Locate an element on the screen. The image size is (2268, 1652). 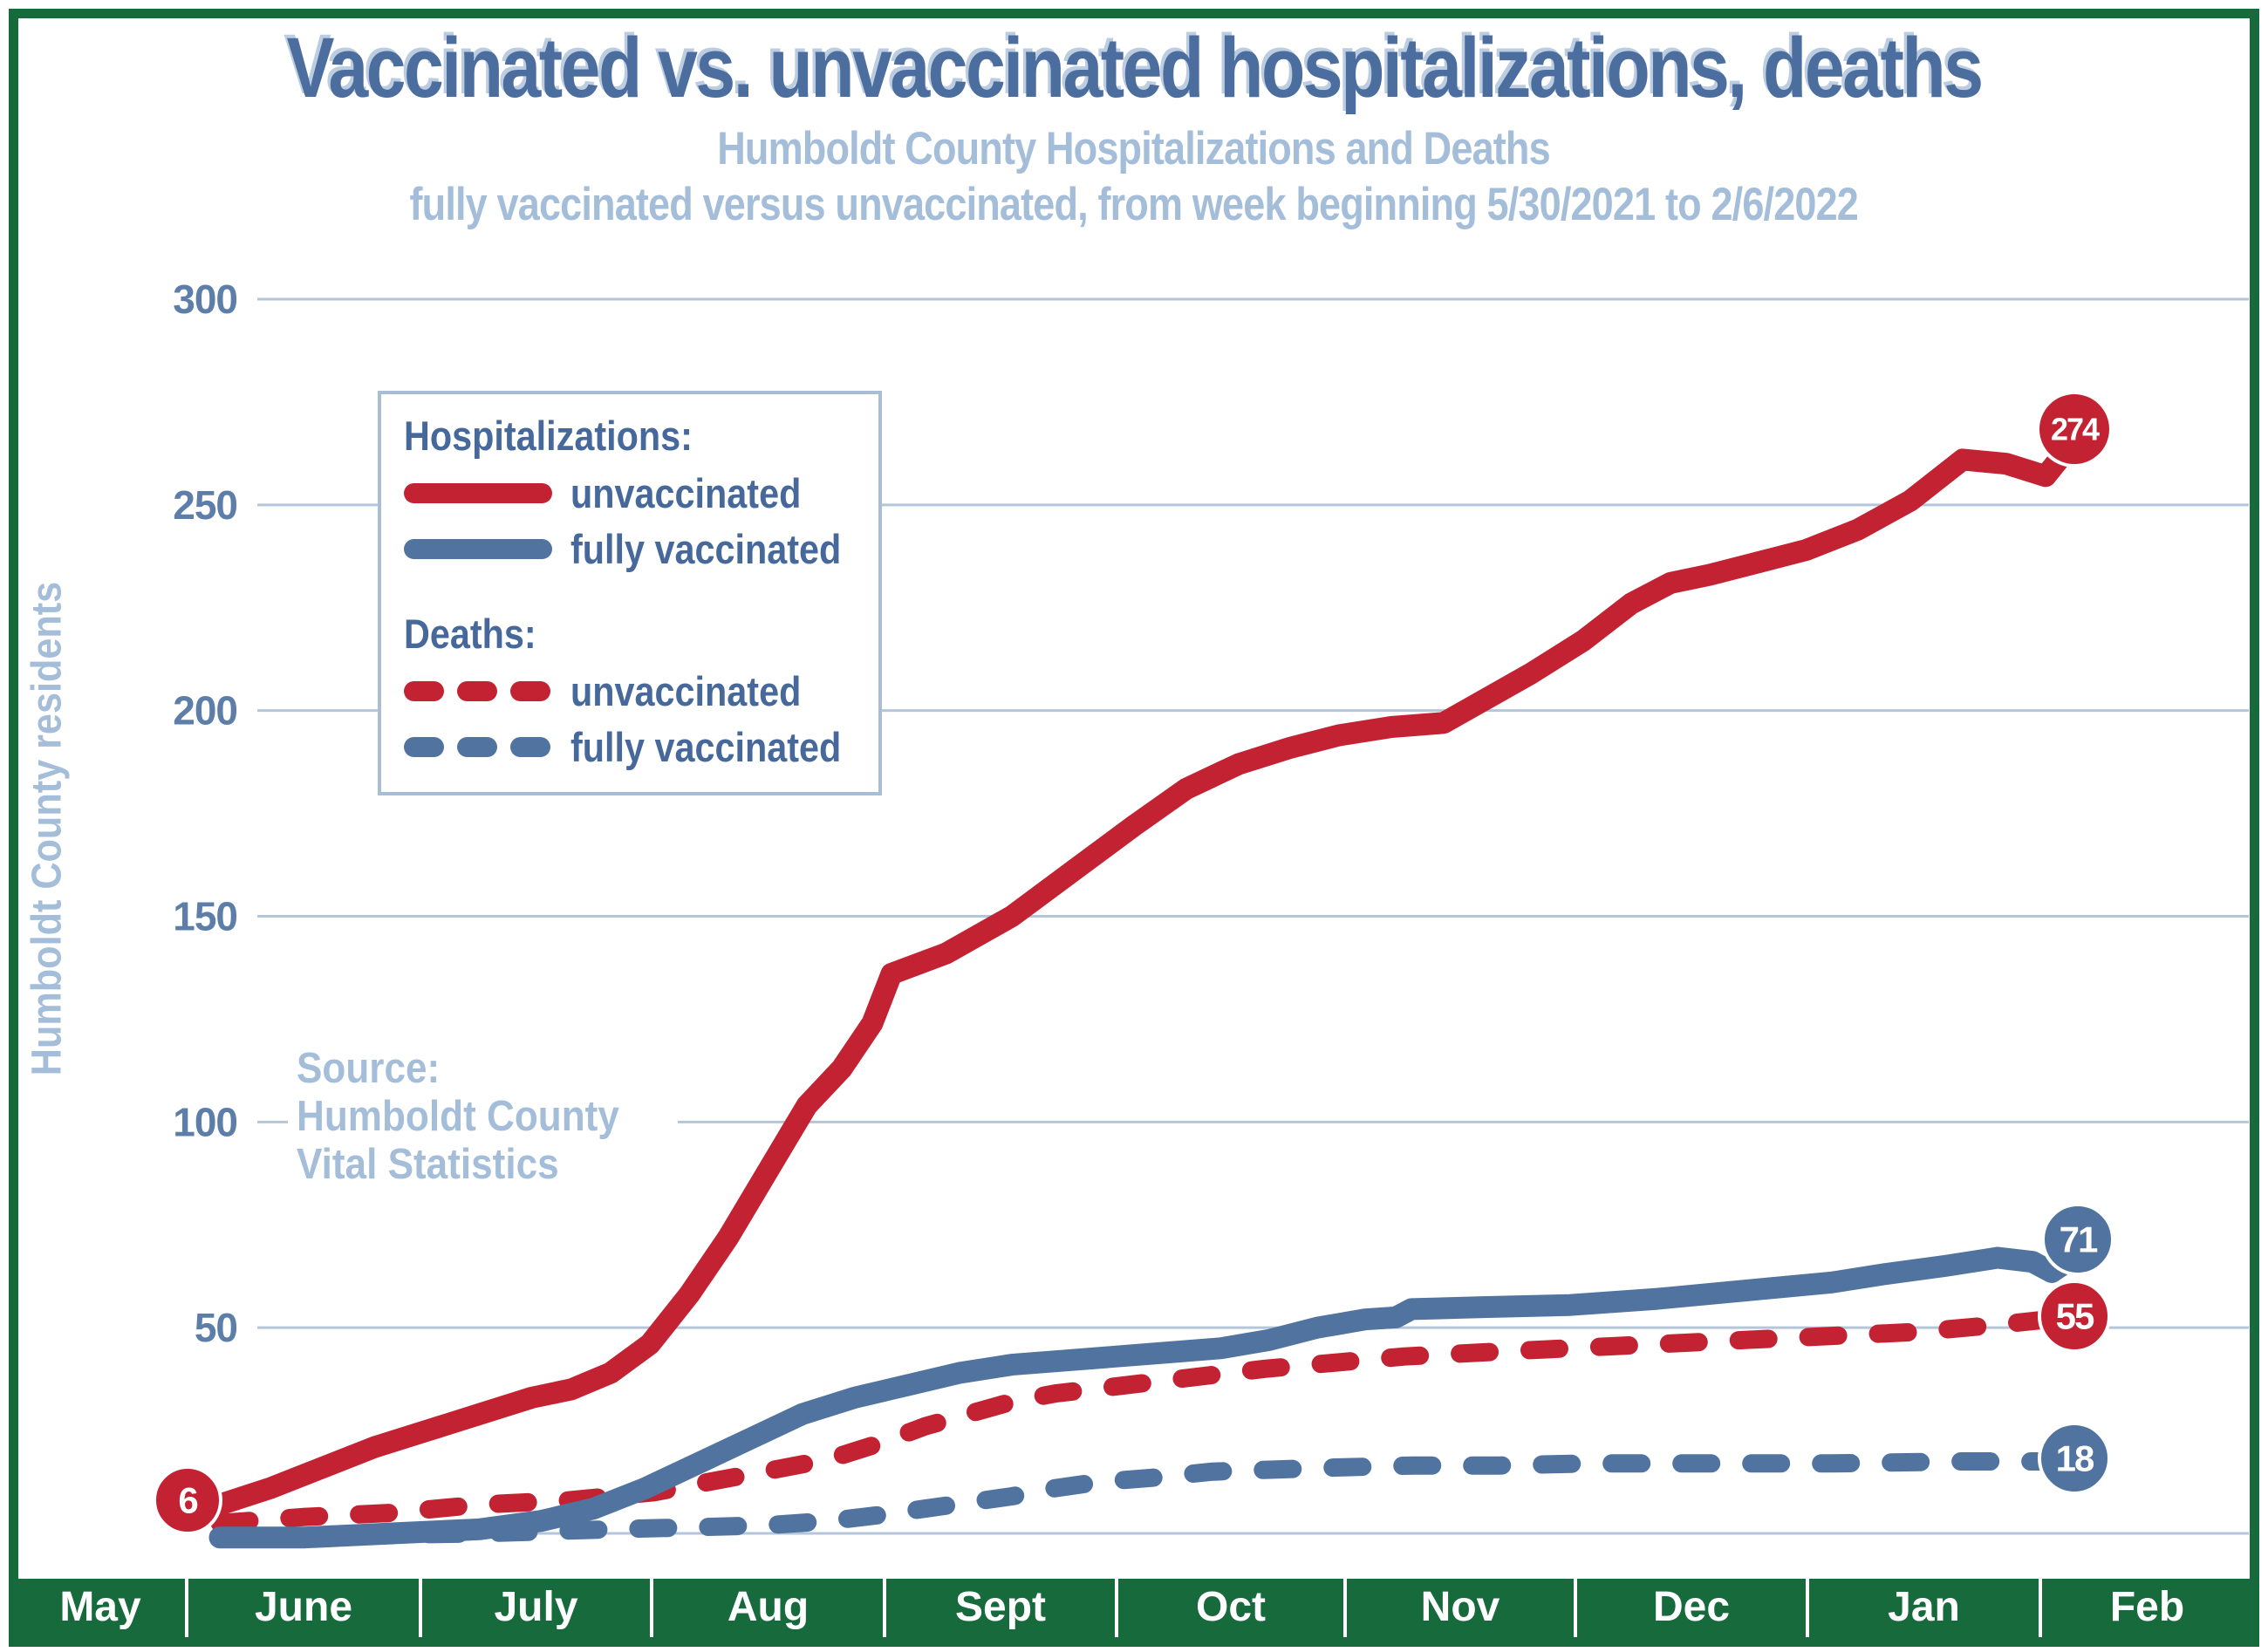
y-tick-label-250: 250 is located at coordinates (205, 505).